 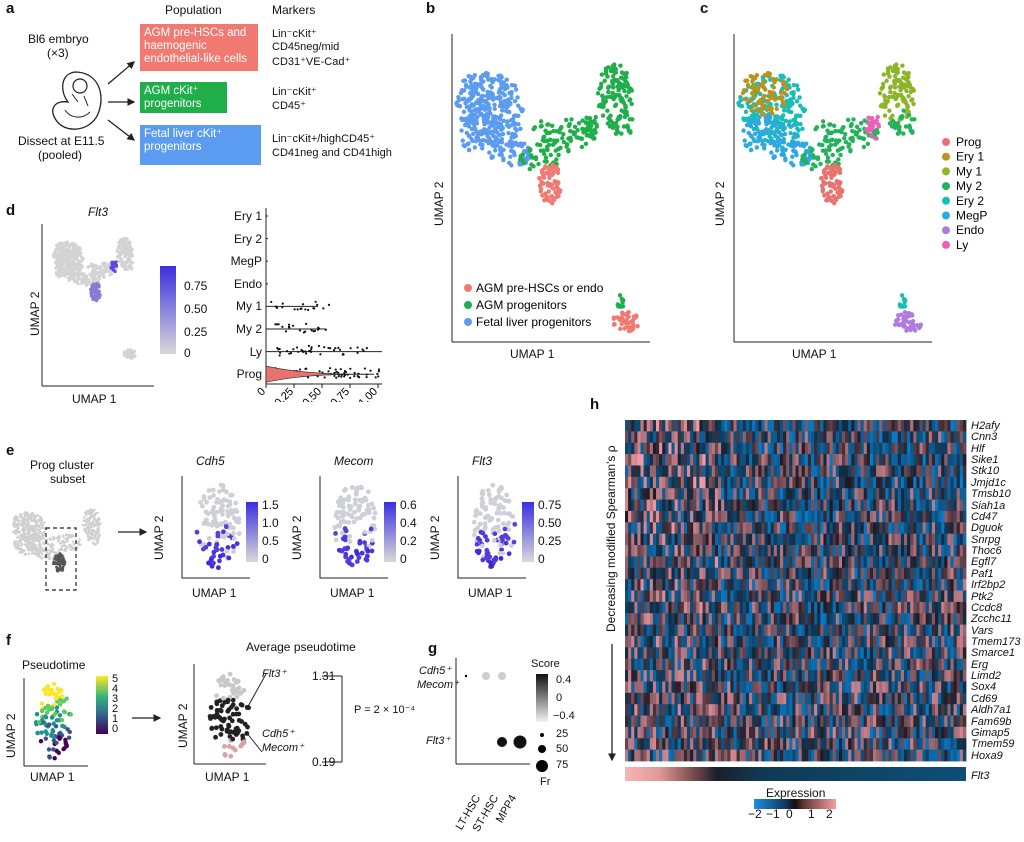 What do you see at coordinates (829, 183) in the screenshot?
I see `prog-point` at bounding box center [829, 183].